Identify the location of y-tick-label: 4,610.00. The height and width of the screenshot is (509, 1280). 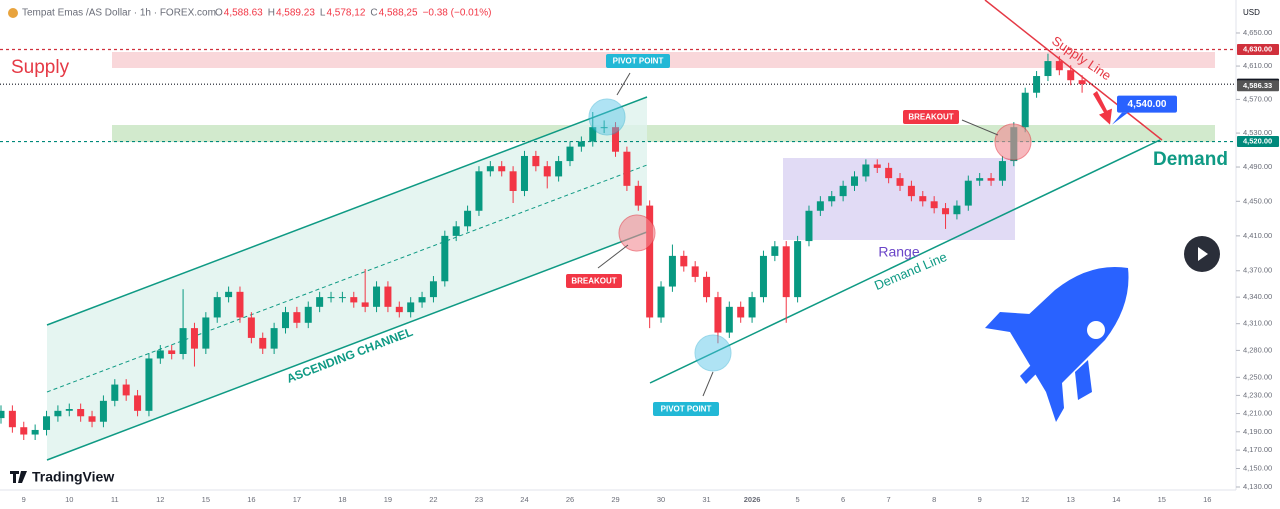
(1257, 65).